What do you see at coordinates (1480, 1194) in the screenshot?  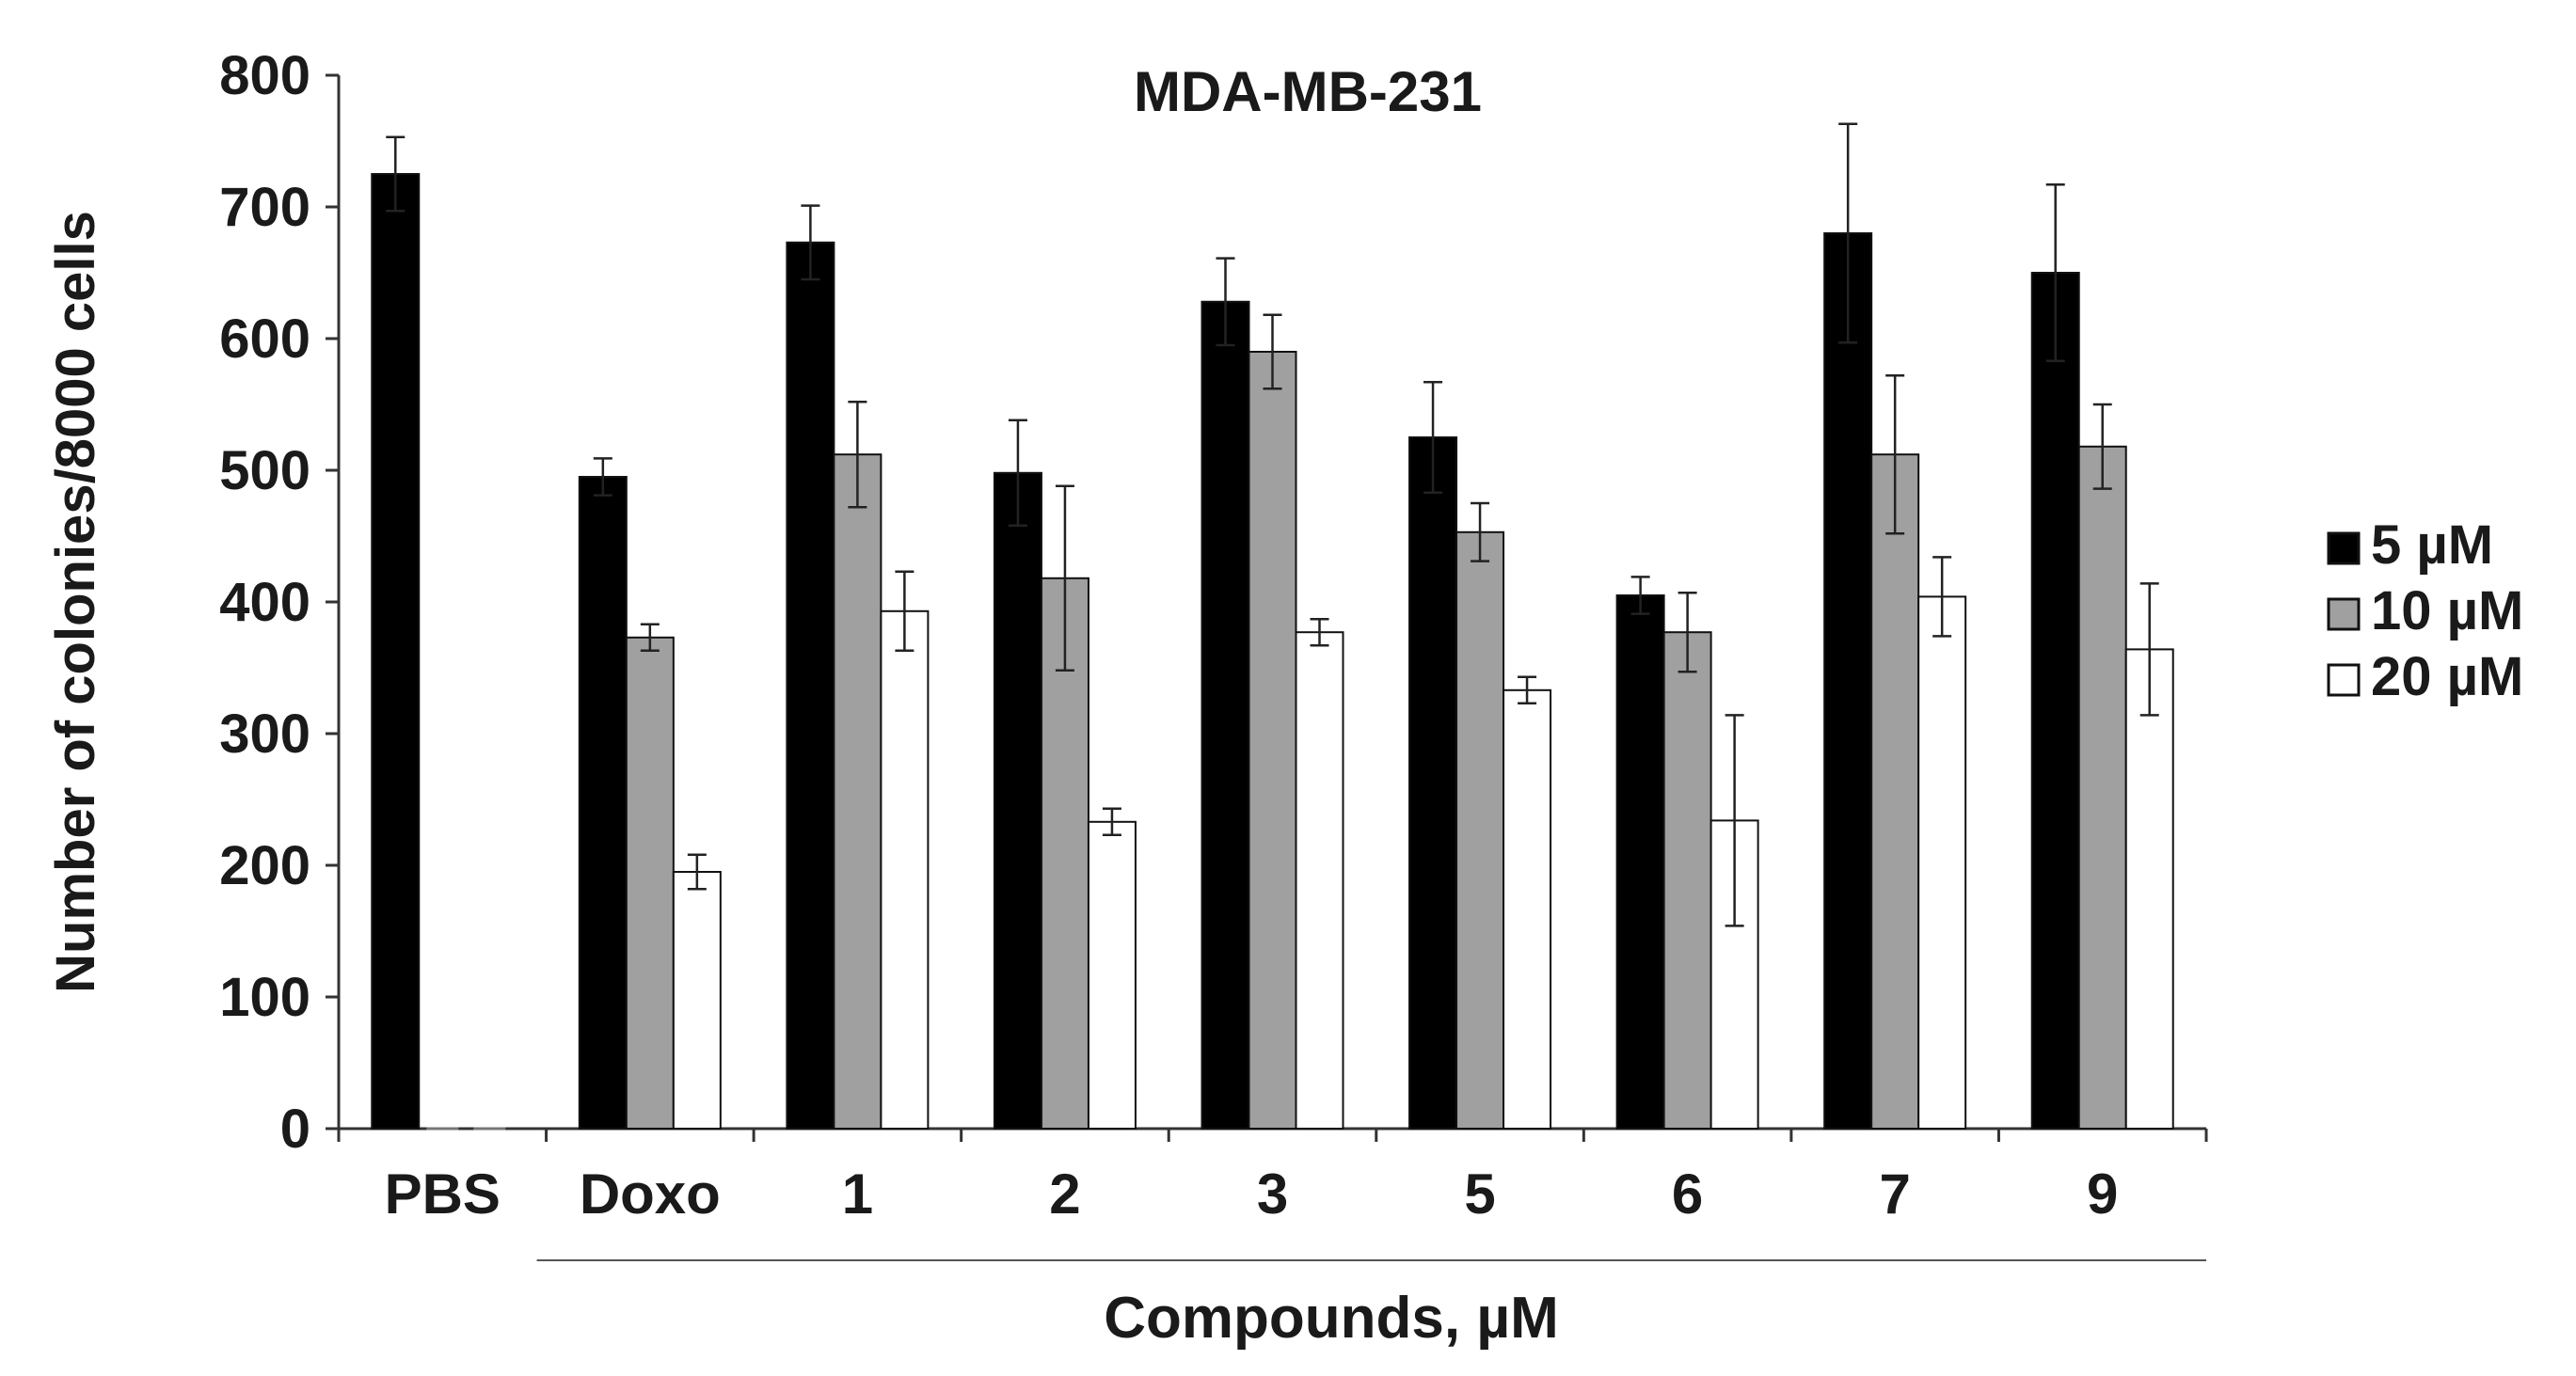 I see `x-tick-label: 5` at bounding box center [1480, 1194].